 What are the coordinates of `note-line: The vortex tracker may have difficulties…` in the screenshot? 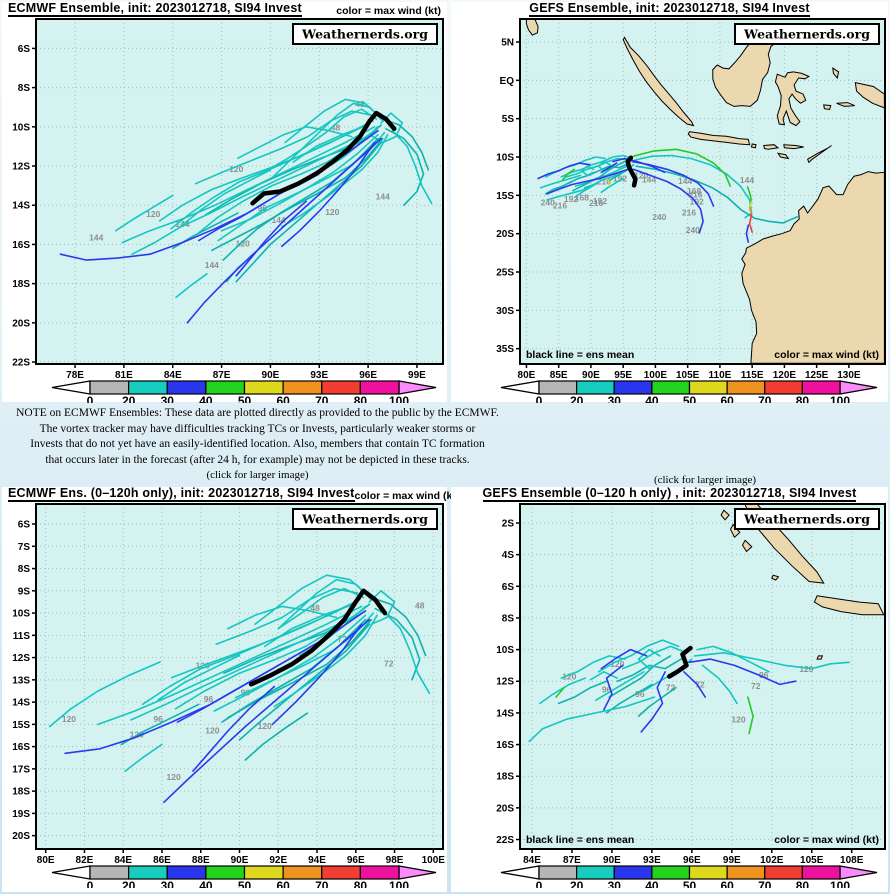 It's located at (257, 428).